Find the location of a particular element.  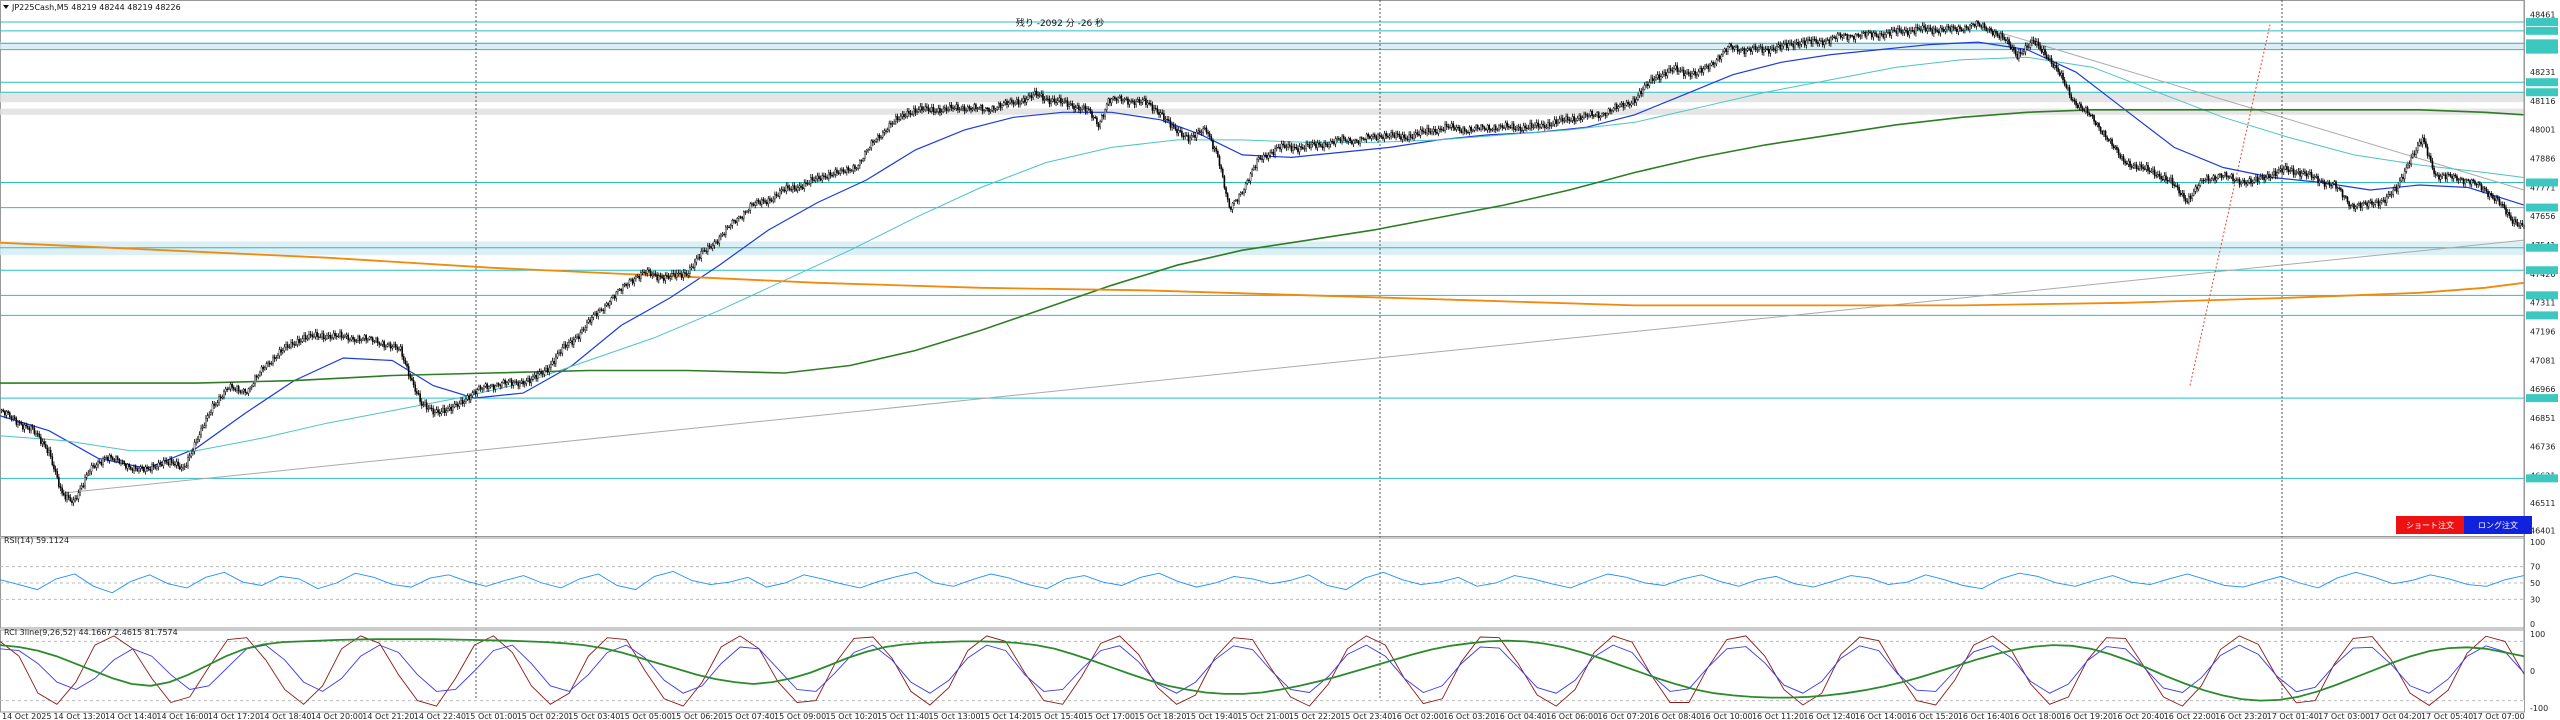

price-tick: 46736 is located at coordinates (2542, 447).